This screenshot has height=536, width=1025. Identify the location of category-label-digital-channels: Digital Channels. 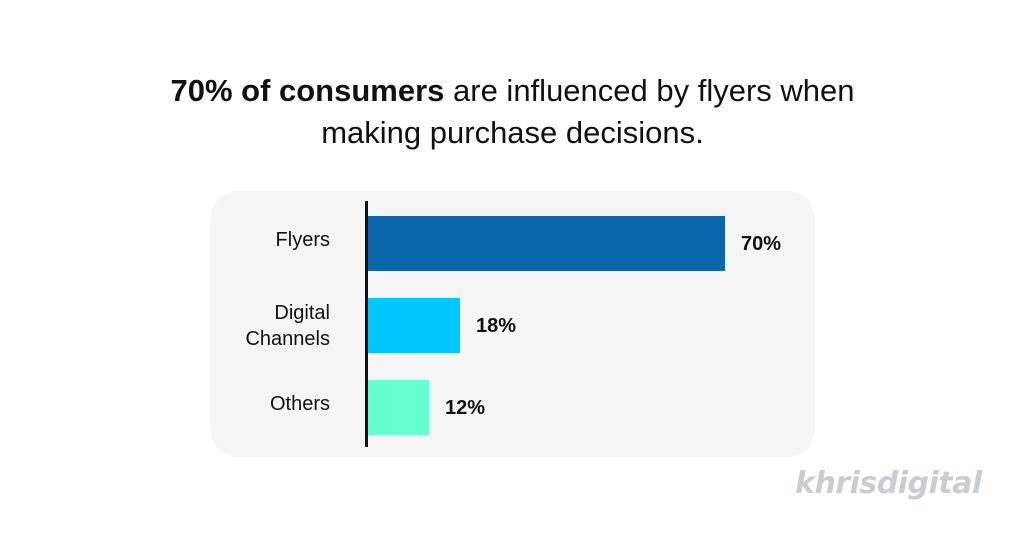
(287, 325).